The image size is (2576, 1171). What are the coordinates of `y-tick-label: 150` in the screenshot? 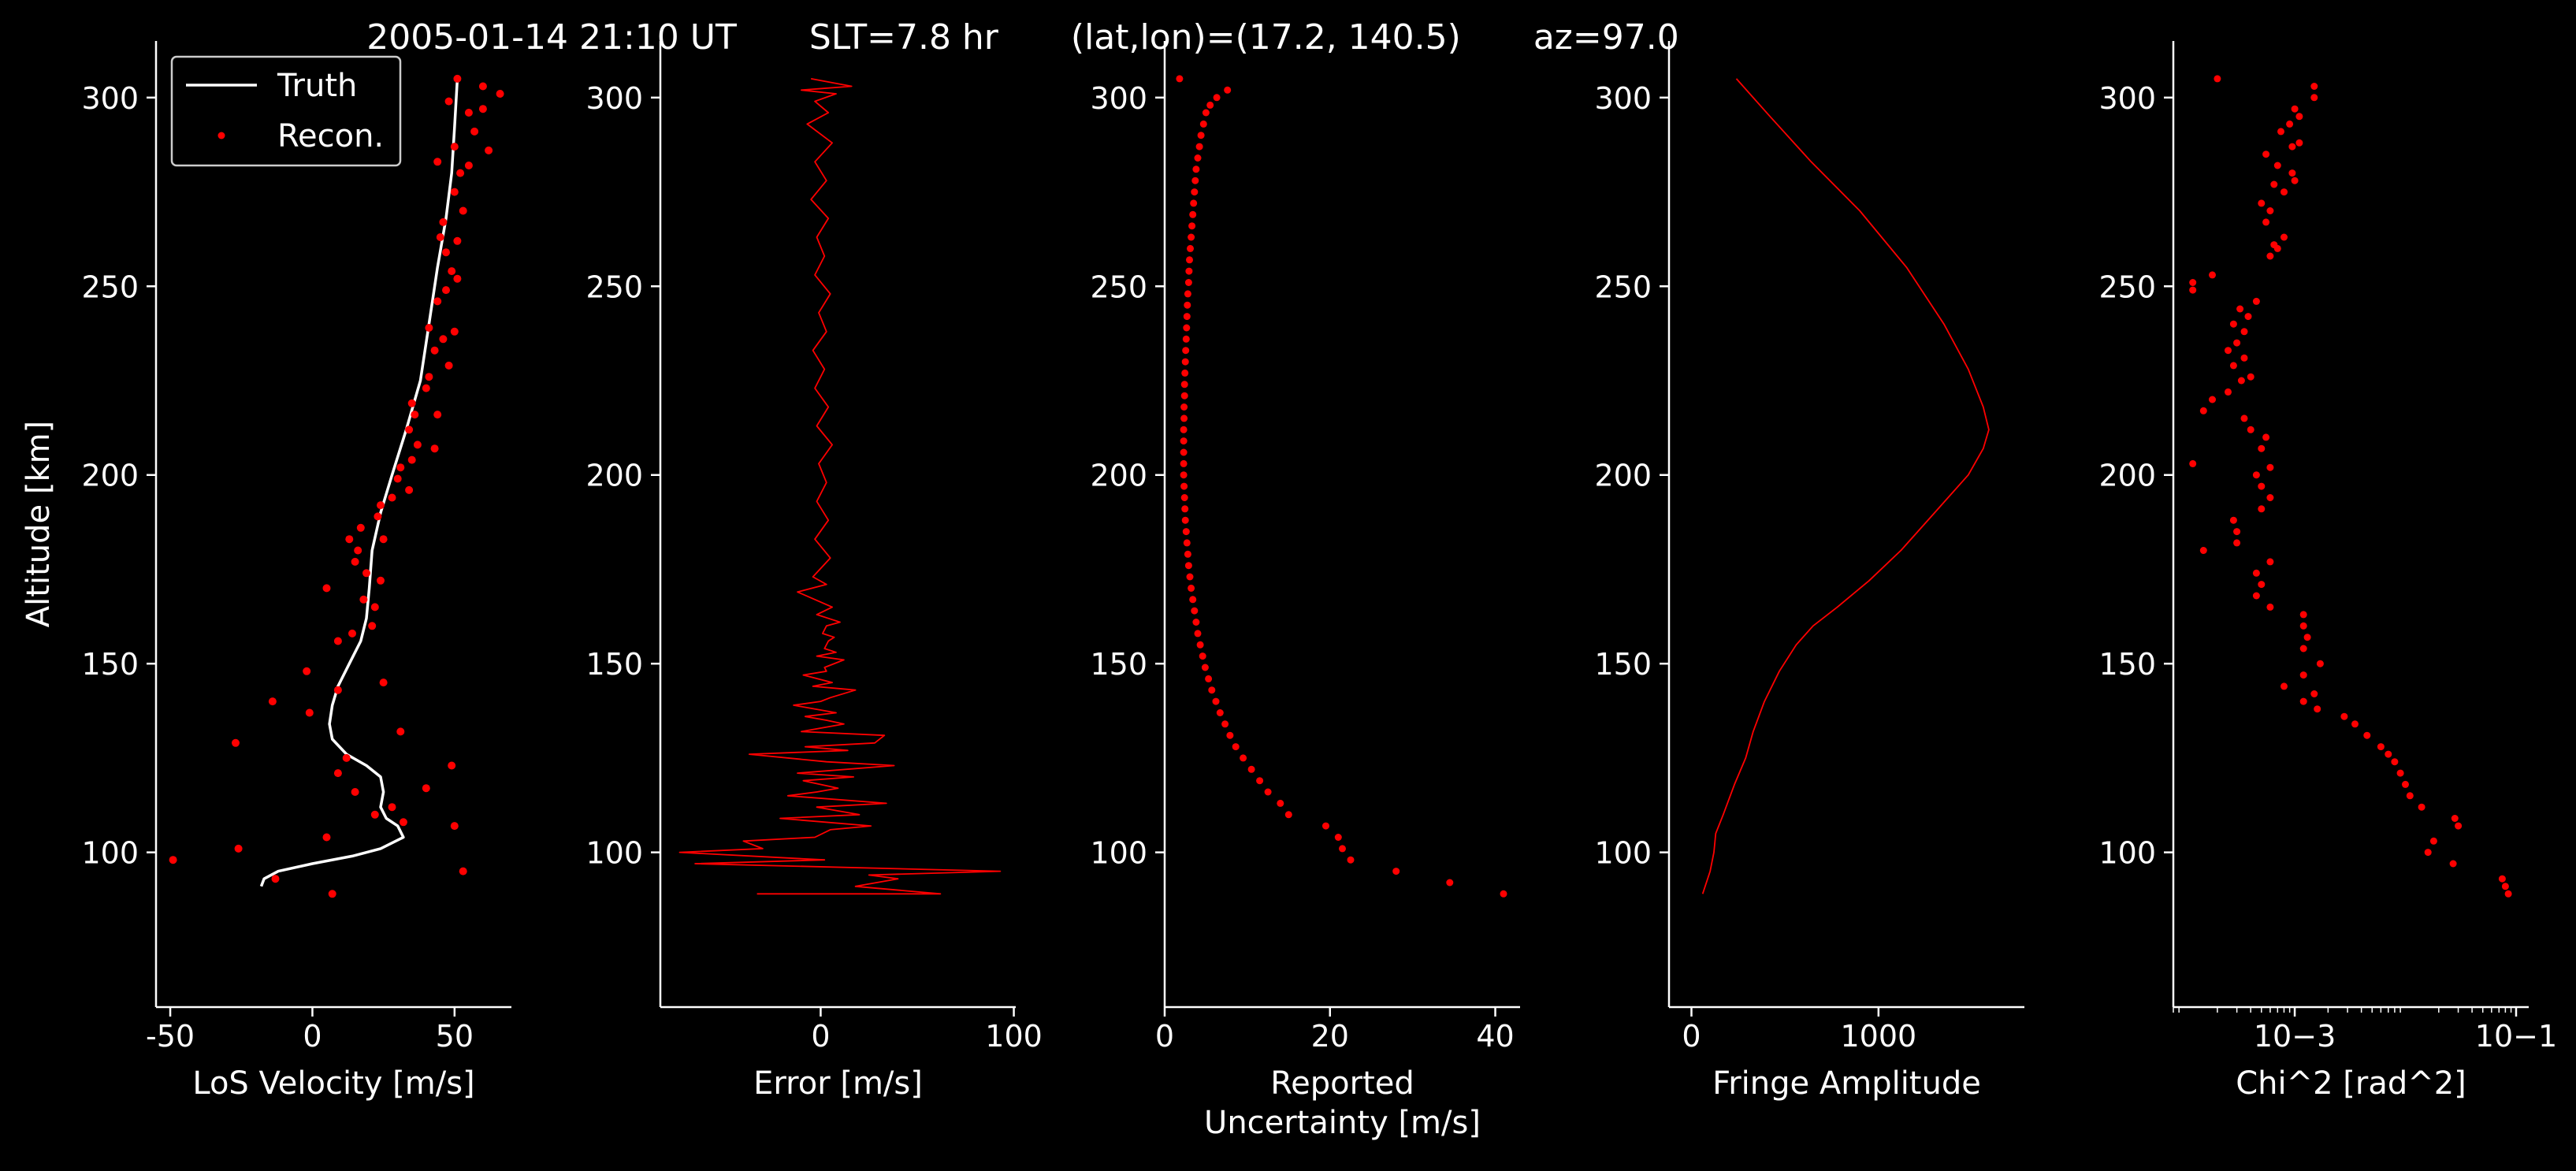 It's located at (2127, 665).